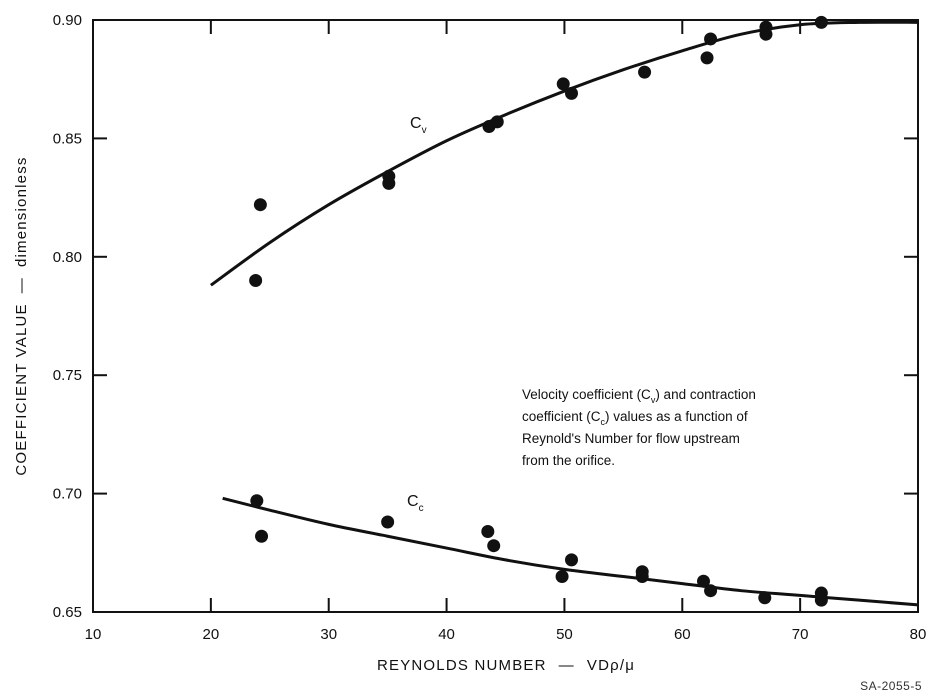  Describe the element at coordinates (631, 438) in the screenshot. I see `svg-text:Reynold's Number for flow upst: Reynold's Number for flow upstream` at that location.